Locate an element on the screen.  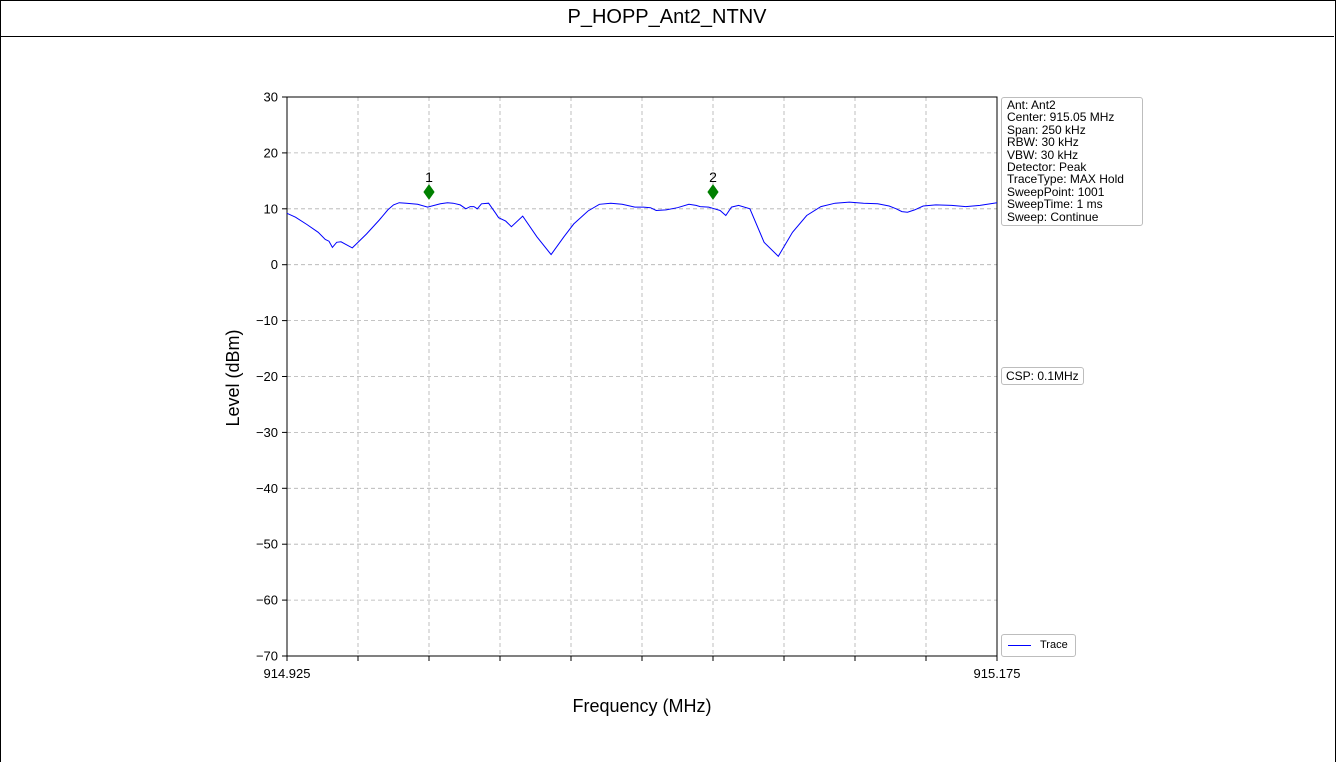
info-line: RBW: 30 kHz is located at coordinates (1043, 142).